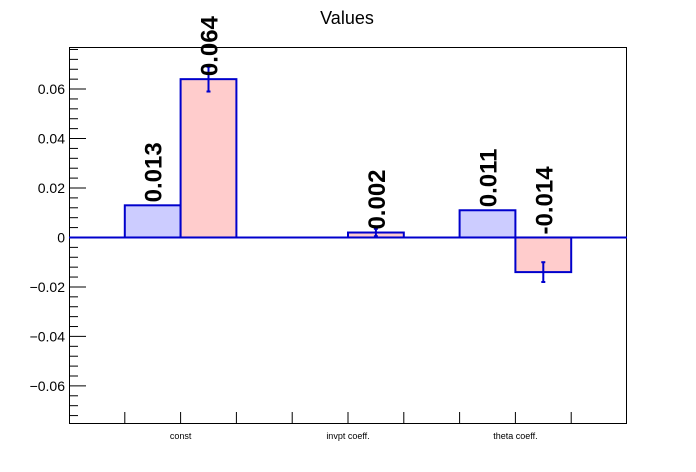  I want to click on y-tick-label: −0.02, so click(48, 287).